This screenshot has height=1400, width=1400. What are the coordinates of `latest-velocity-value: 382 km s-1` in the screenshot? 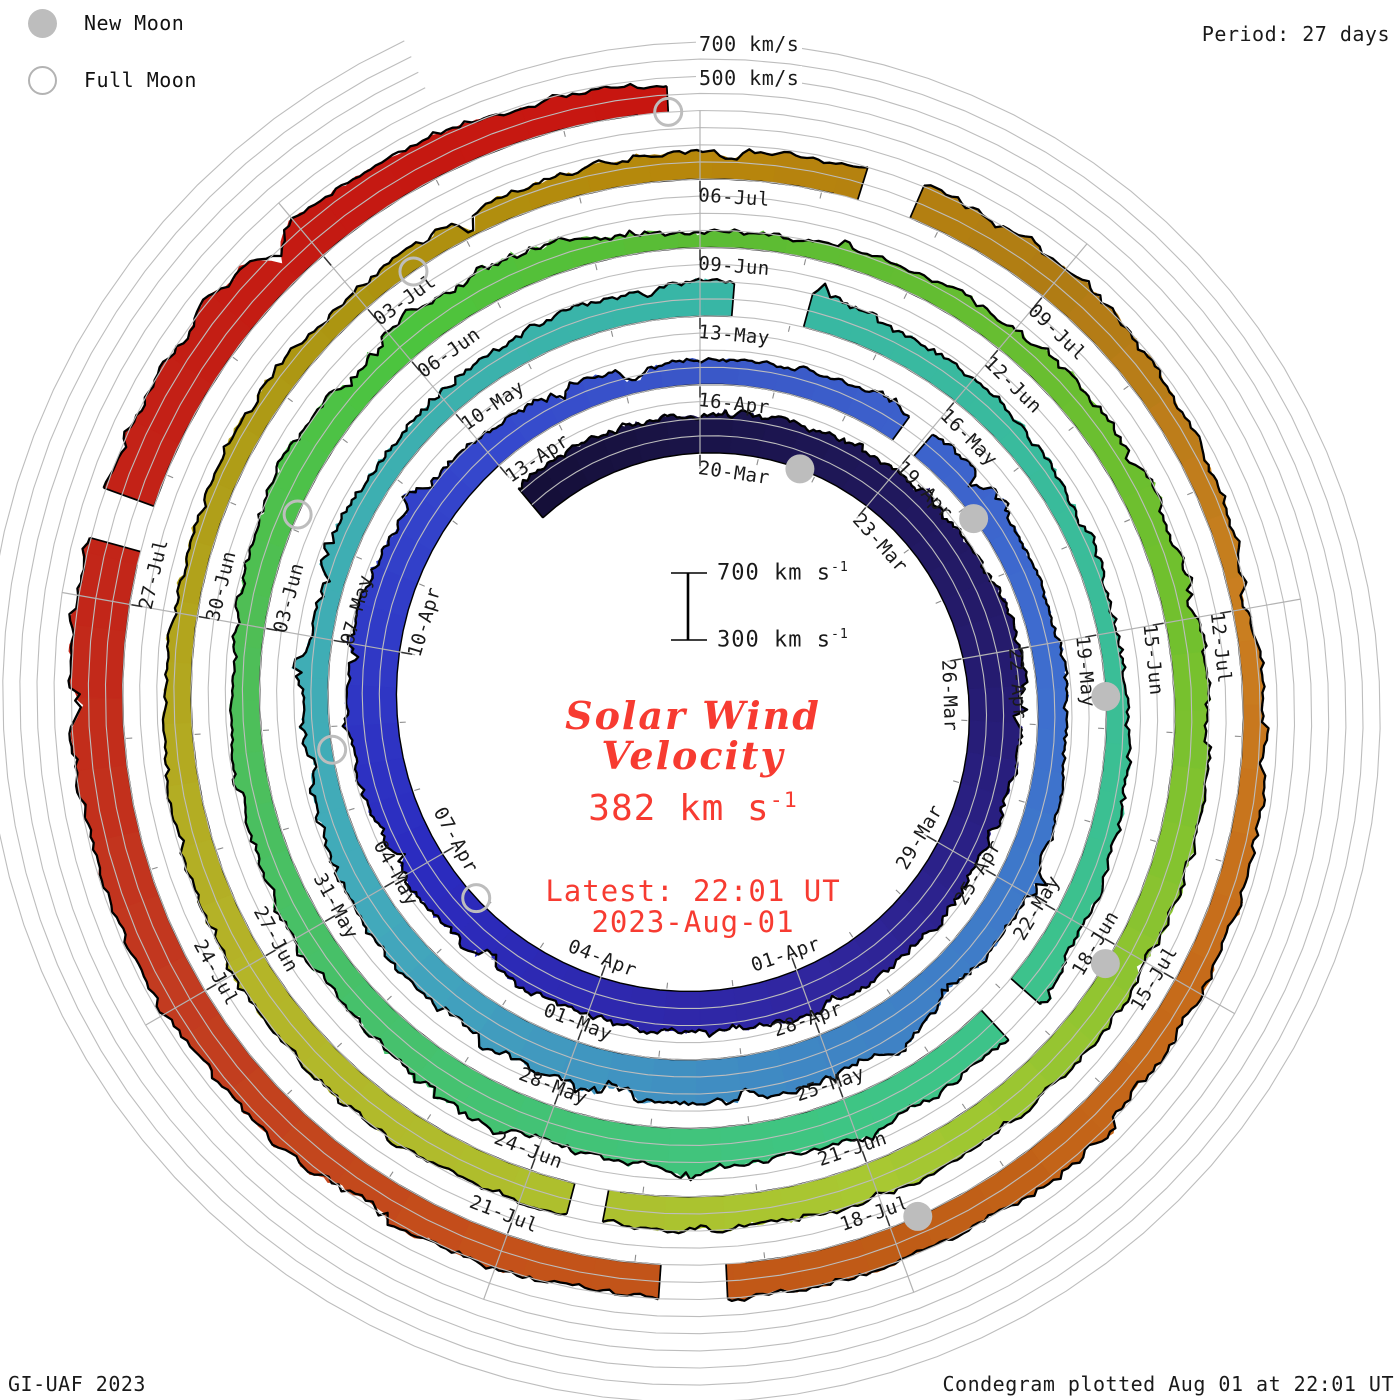 It's located at (693, 808).